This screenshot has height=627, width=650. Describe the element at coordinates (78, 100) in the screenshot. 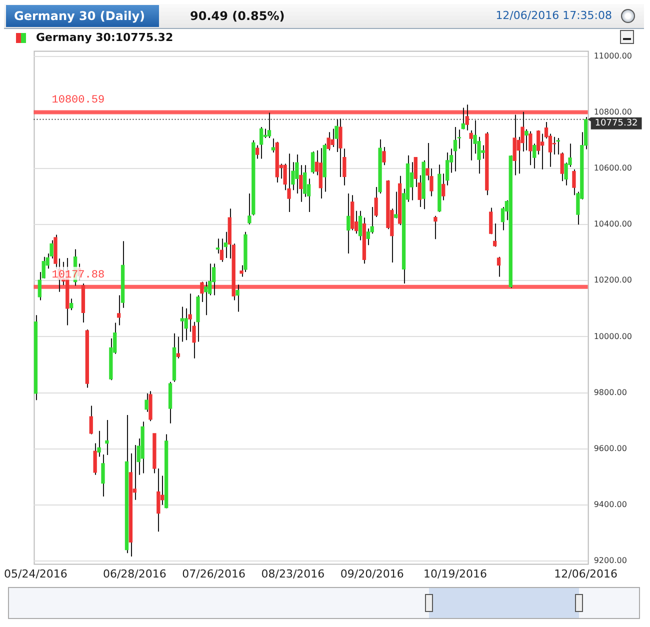

I see `ref-line-label: 10800.59` at that location.